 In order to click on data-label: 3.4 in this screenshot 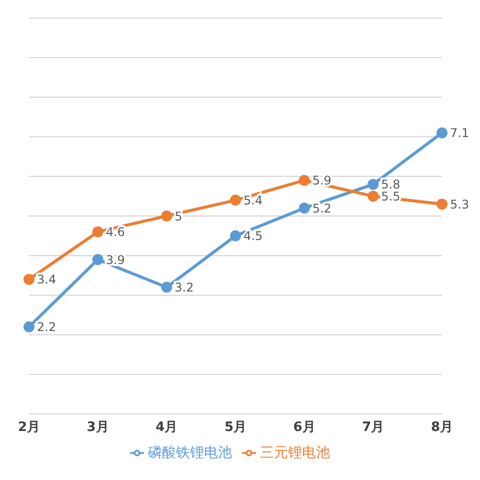, I will do `click(46, 279)`.